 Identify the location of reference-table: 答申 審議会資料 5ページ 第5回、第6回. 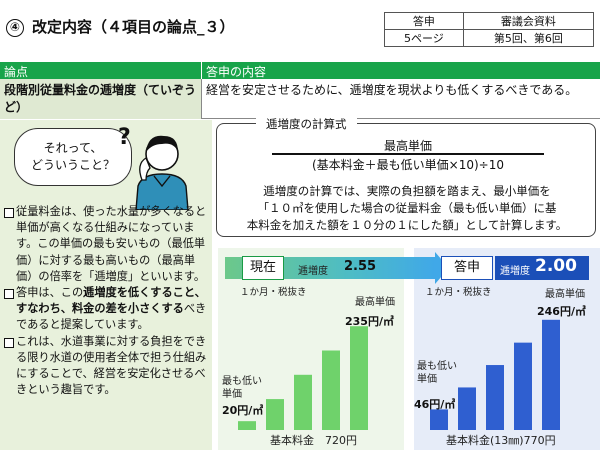
(489, 29).